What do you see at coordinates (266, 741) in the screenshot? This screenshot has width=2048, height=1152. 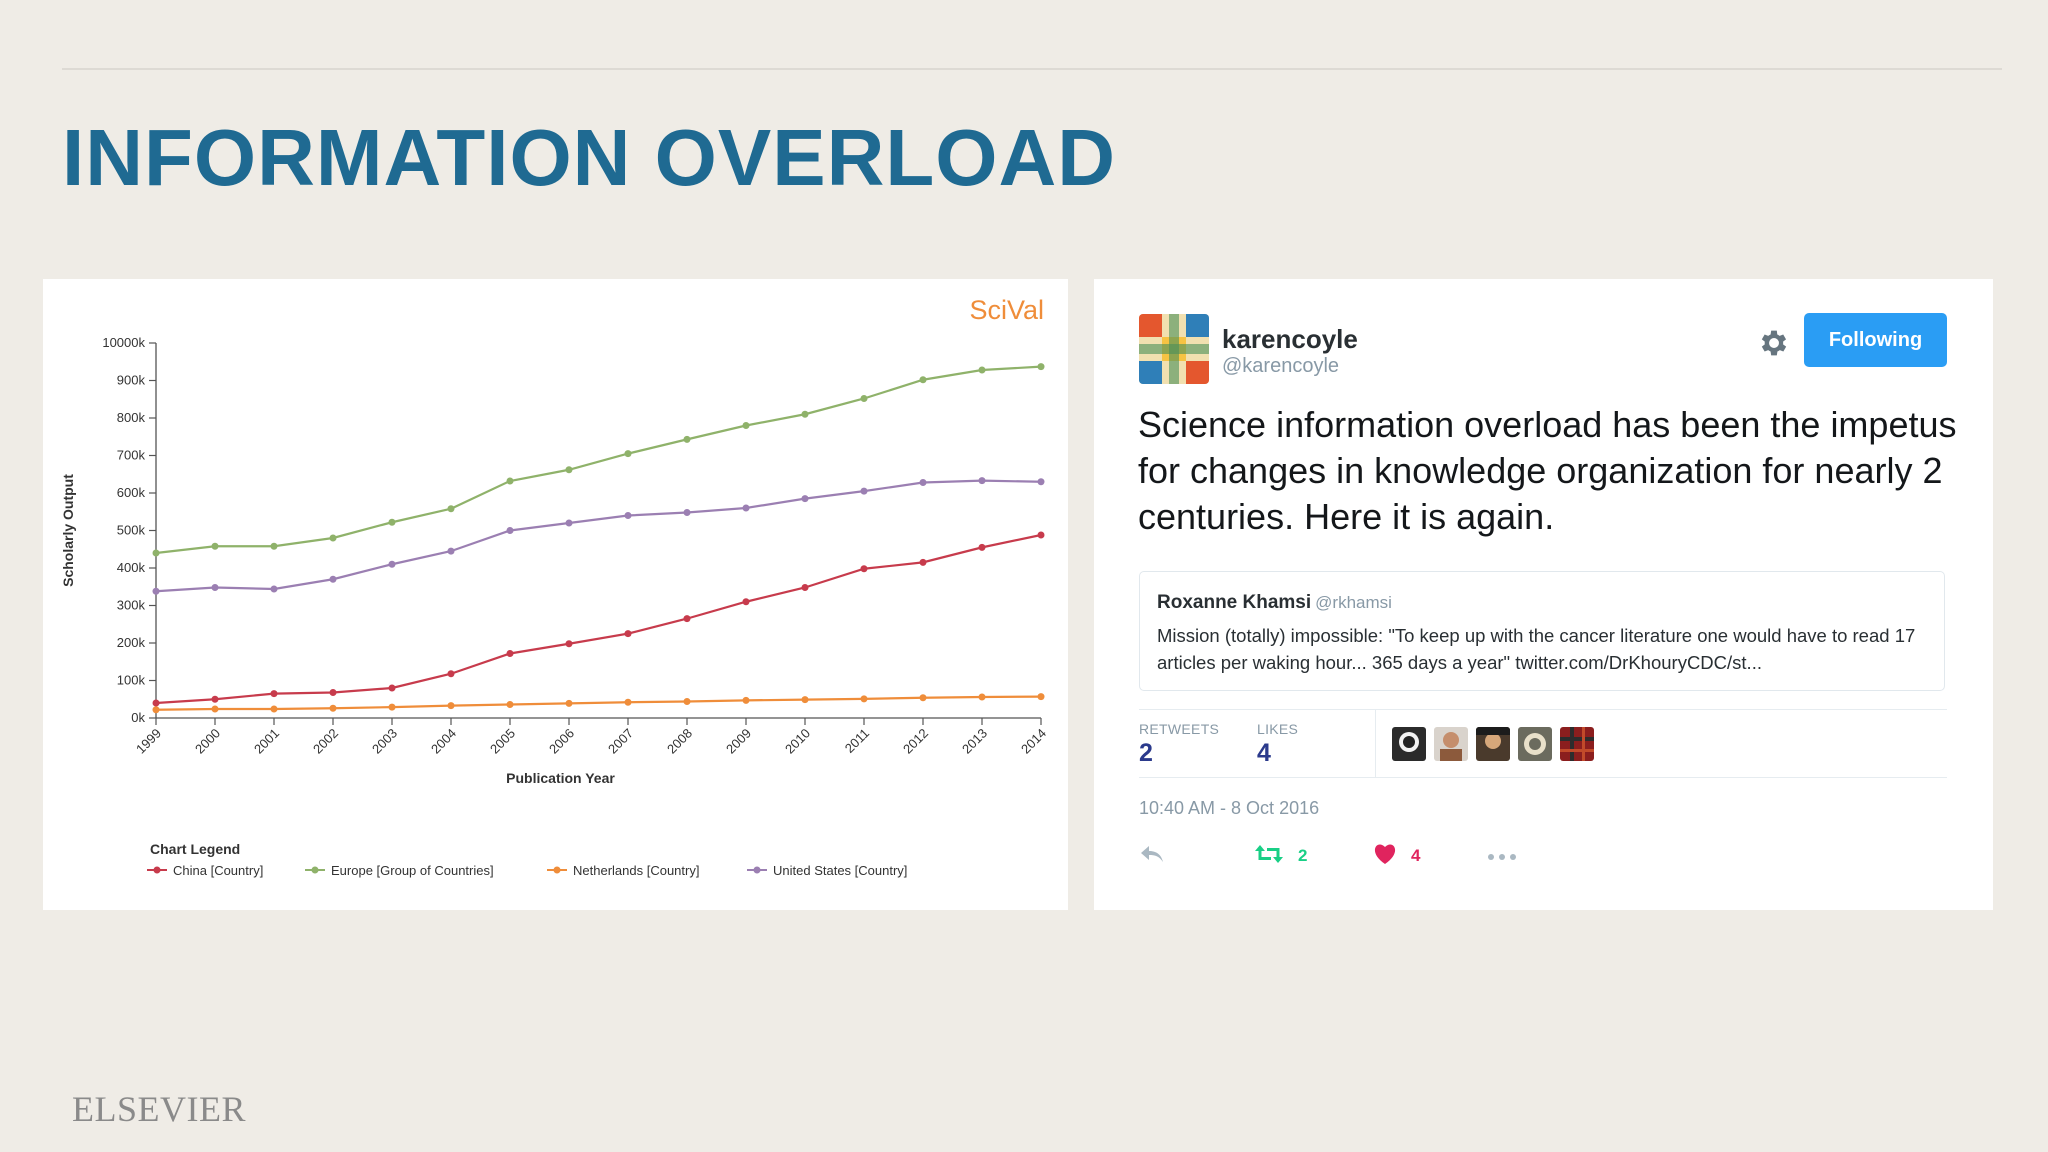 I see `x-tick-label: 2001` at bounding box center [266, 741].